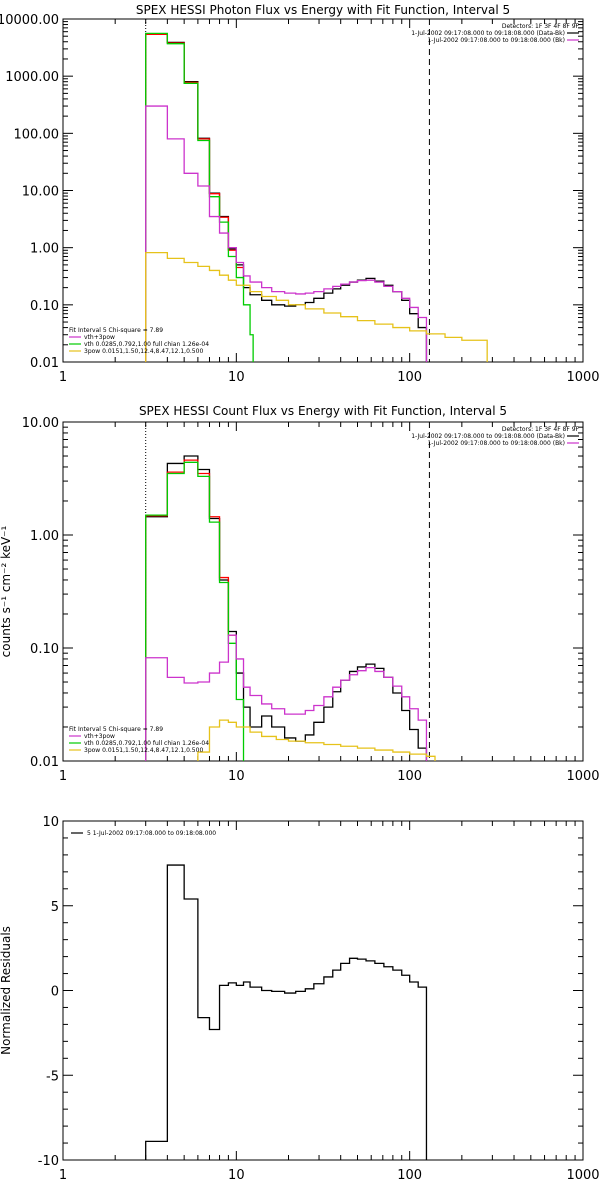 The height and width of the screenshot is (1200, 600). Describe the element at coordinates (50, 822) in the screenshot. I see `residuals-y-tick-label: 10` at that location.